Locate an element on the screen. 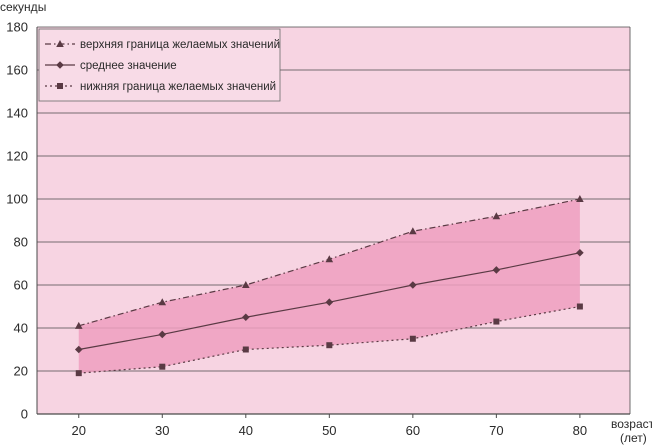 The image size is (652, 446). x-axis-title: возраст is located at coordinates (631, 424).